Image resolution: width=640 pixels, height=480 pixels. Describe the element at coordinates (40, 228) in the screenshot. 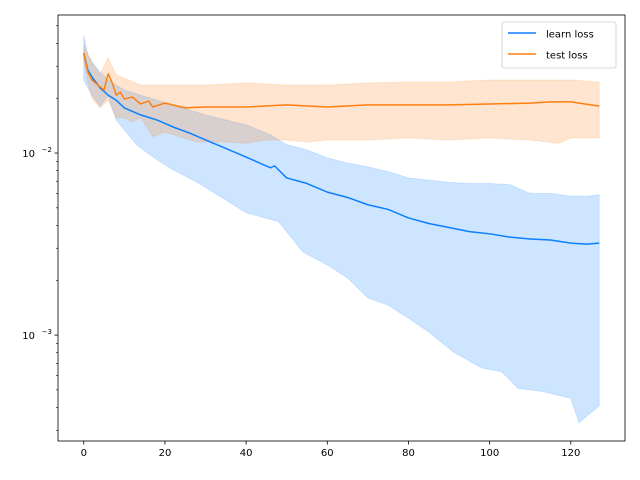

I see `y-axis: 10 −3 10 −2` at that location.